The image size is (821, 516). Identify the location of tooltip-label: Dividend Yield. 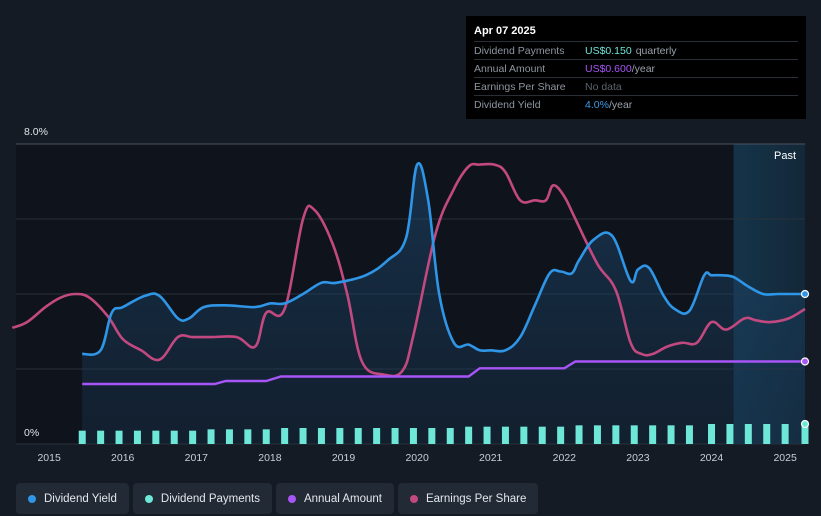
(507, 104).